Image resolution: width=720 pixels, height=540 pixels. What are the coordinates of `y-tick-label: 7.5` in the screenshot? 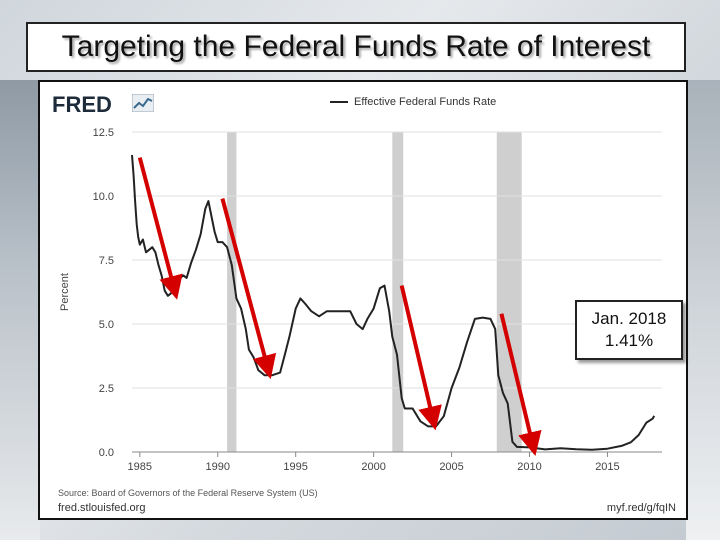 It's located at (106, 261).